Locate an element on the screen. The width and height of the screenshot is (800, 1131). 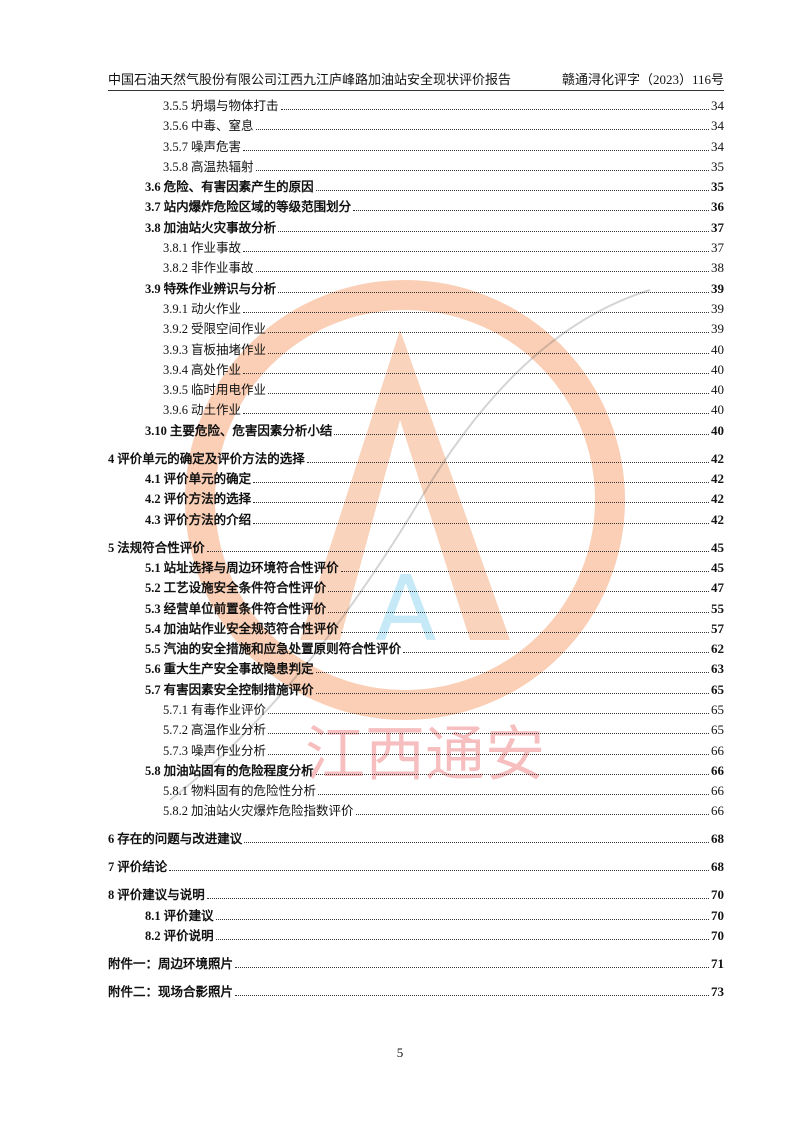
toc-entry: 3.9.5 临时用电作业 40 is located at coordinates (416, 390).